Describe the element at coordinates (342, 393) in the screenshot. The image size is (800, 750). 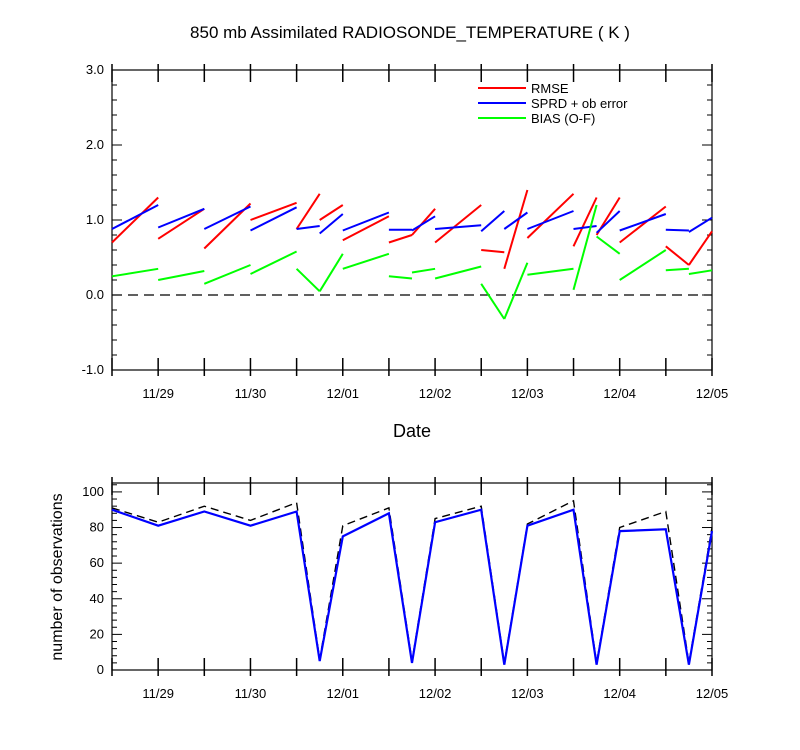
I see `top-x-tick-label: 12/01` at that location.